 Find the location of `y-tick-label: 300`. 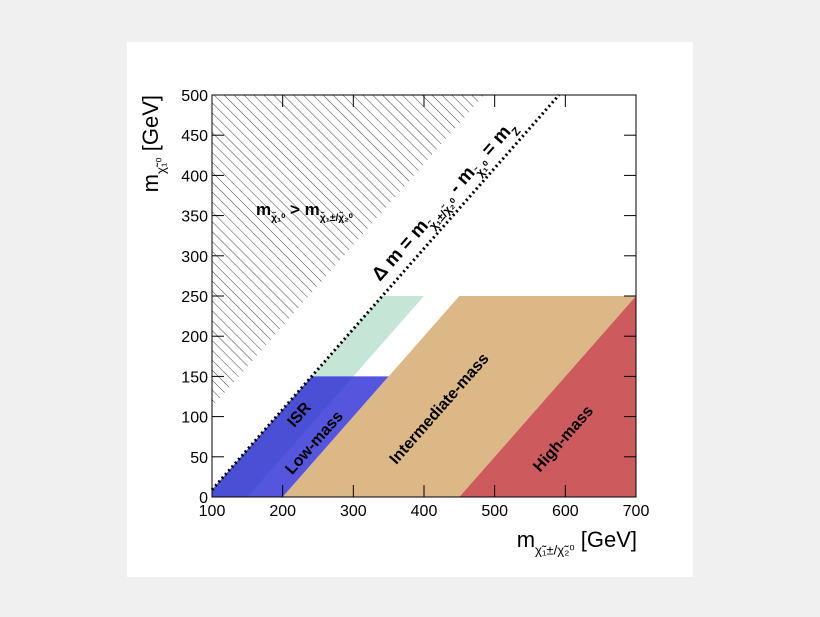

y-tick-label: 300 is located at coordinates (194, 257).